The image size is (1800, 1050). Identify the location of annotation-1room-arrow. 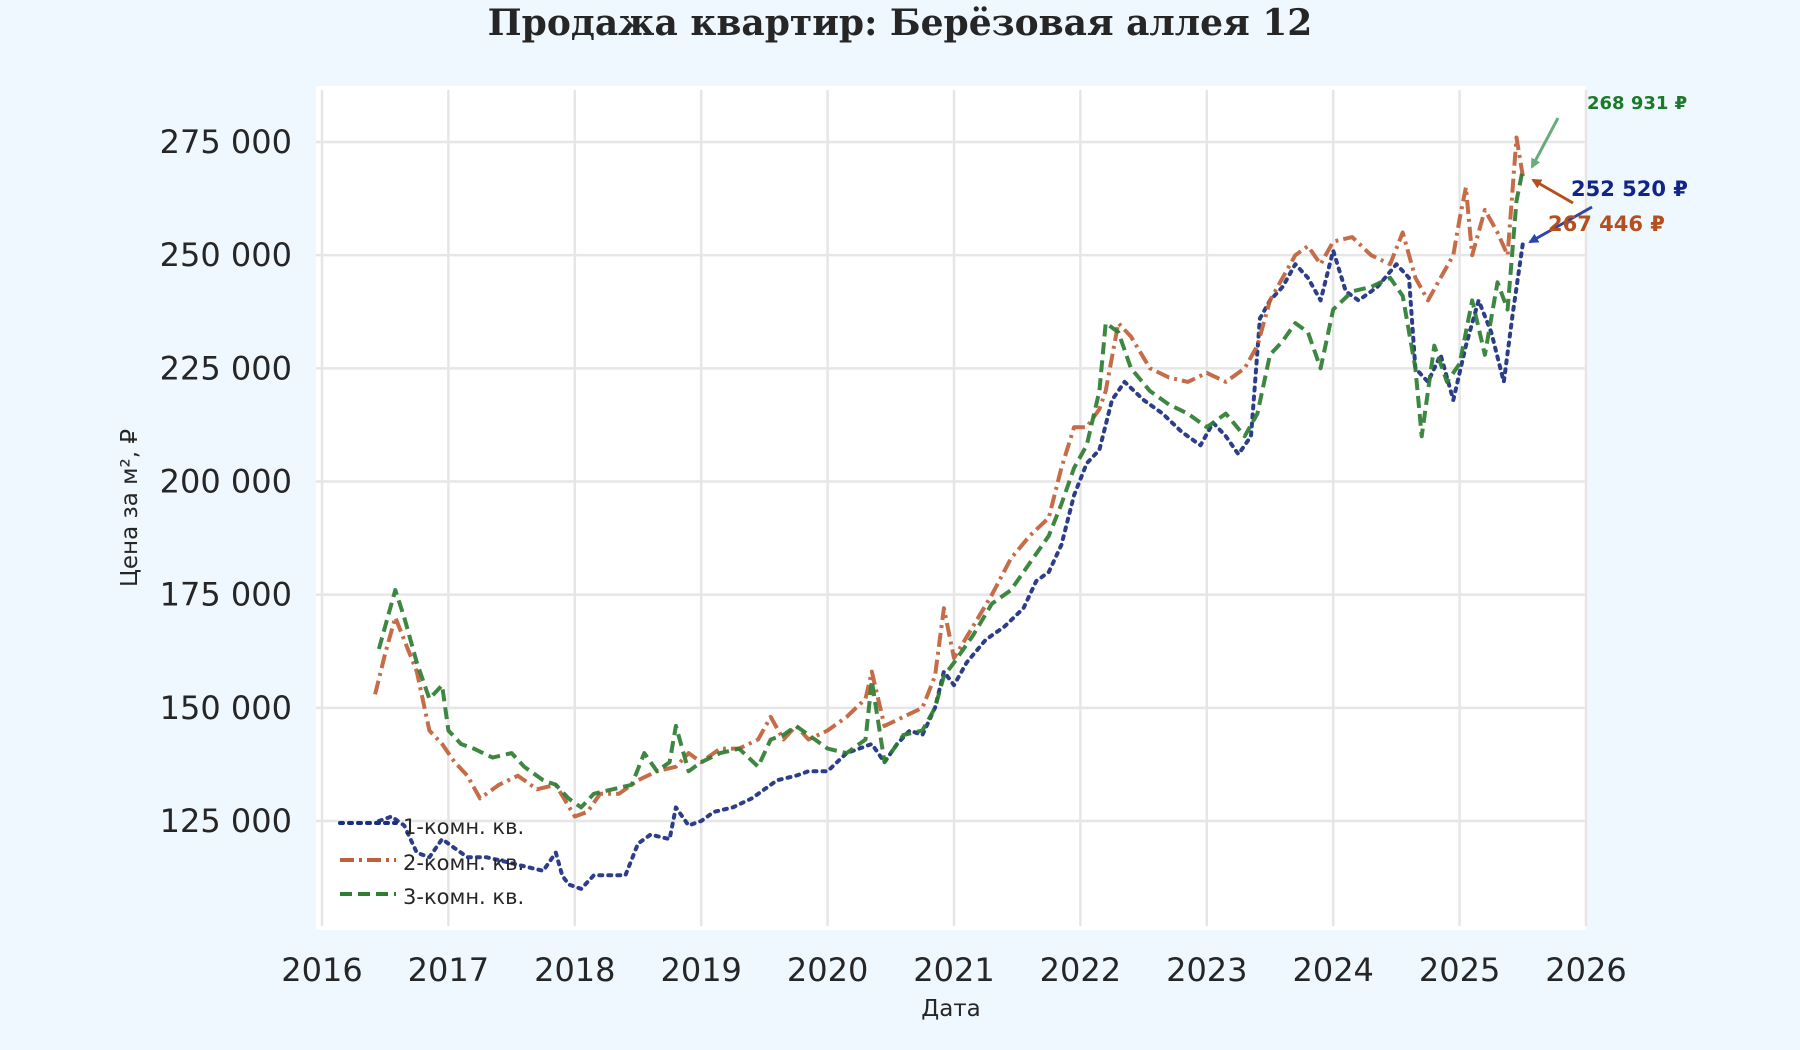
(1560, 224).